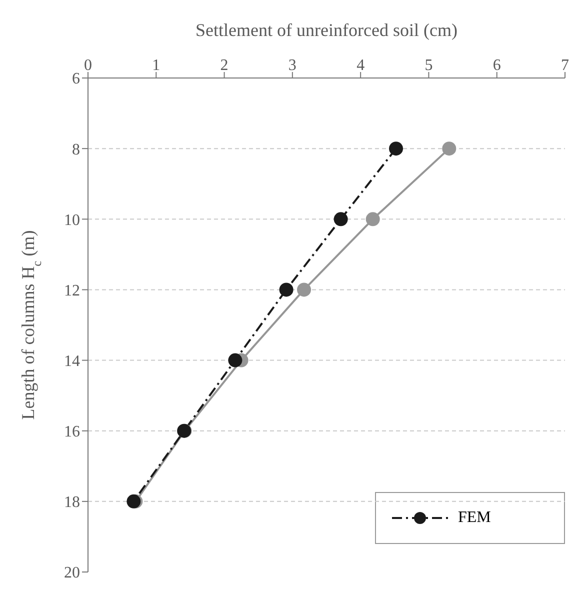  I want to click on x-tick-label: 4, so click(360, 65).